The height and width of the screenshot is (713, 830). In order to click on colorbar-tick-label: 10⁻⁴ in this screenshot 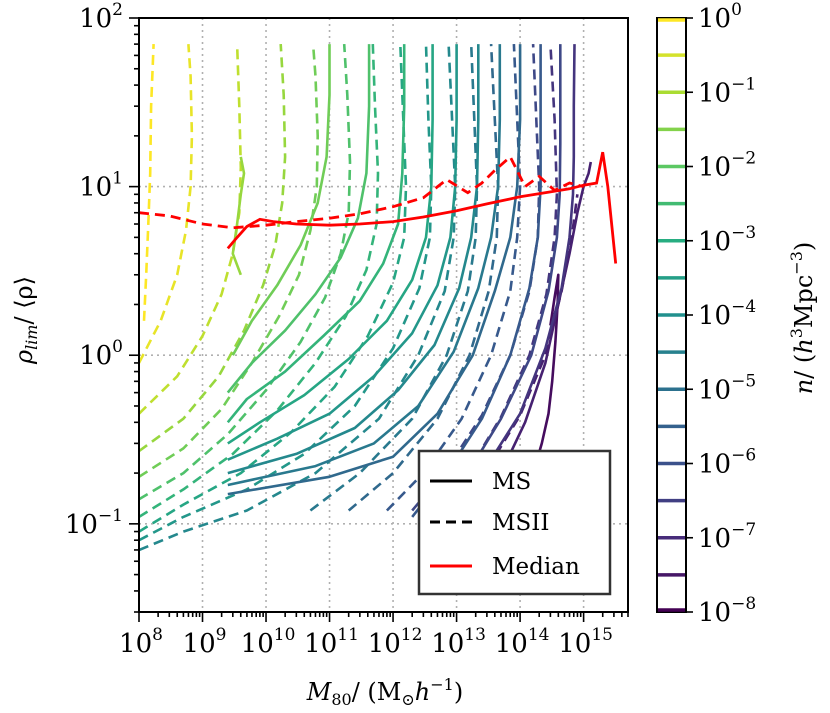, I will do `click(727, 314)`.